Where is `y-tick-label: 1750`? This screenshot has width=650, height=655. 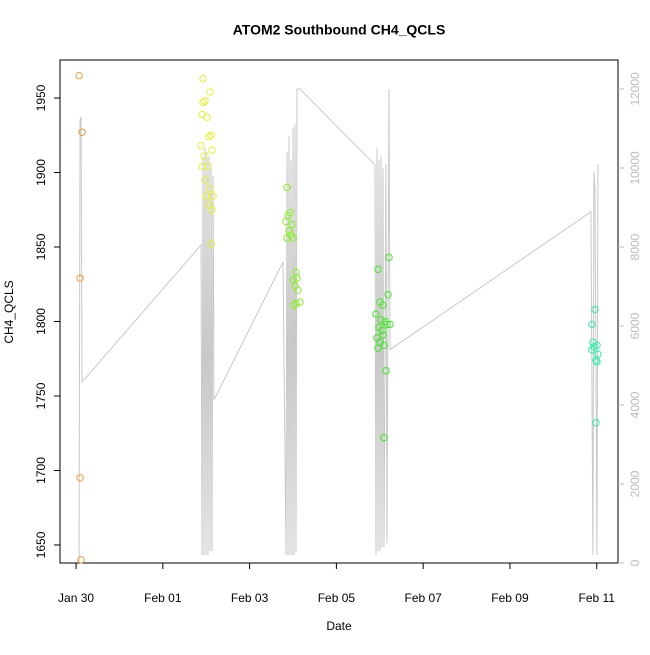 y-tick-label: 1750 is located at coordinates (41, 395).